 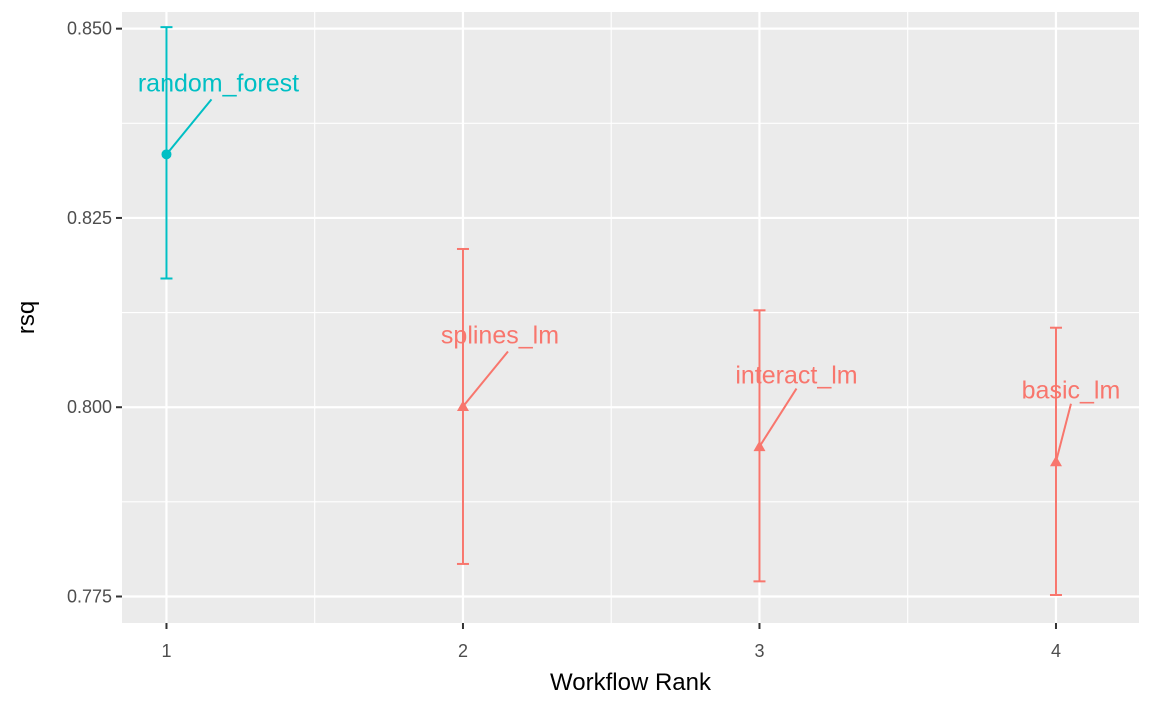 What do you see at coordinates (1056, 651) in the screenshot?
I see `x-tick-label: 4` at bounding box center [1056, 651].